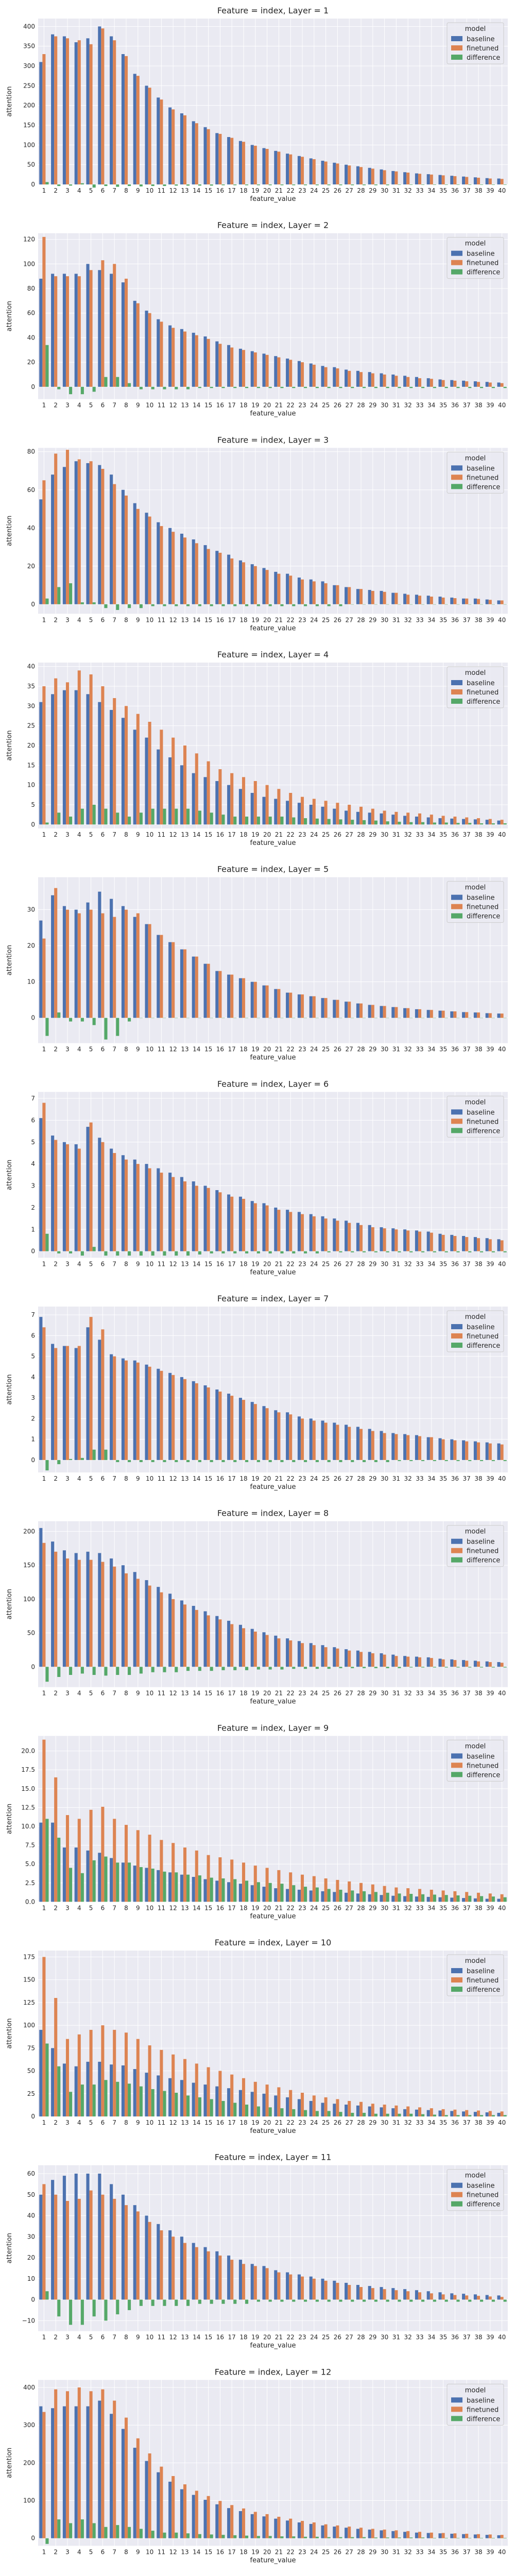  I want to click on x-tick-label: 19, so click(255, 1693).